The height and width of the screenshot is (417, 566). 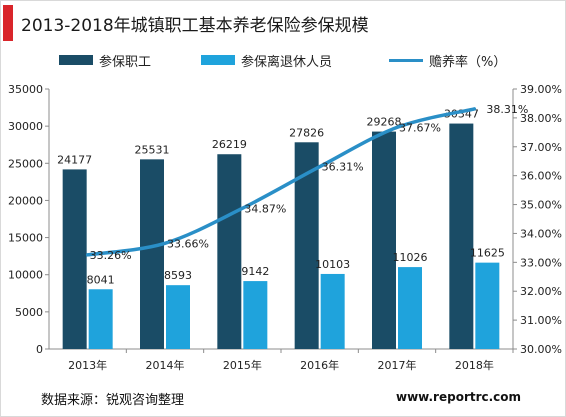 What do you see at coordinates (111, 255) in the screenshot?
I see `data-label-dependency-ratio: 33.26%` at bounding box center [111, 255].